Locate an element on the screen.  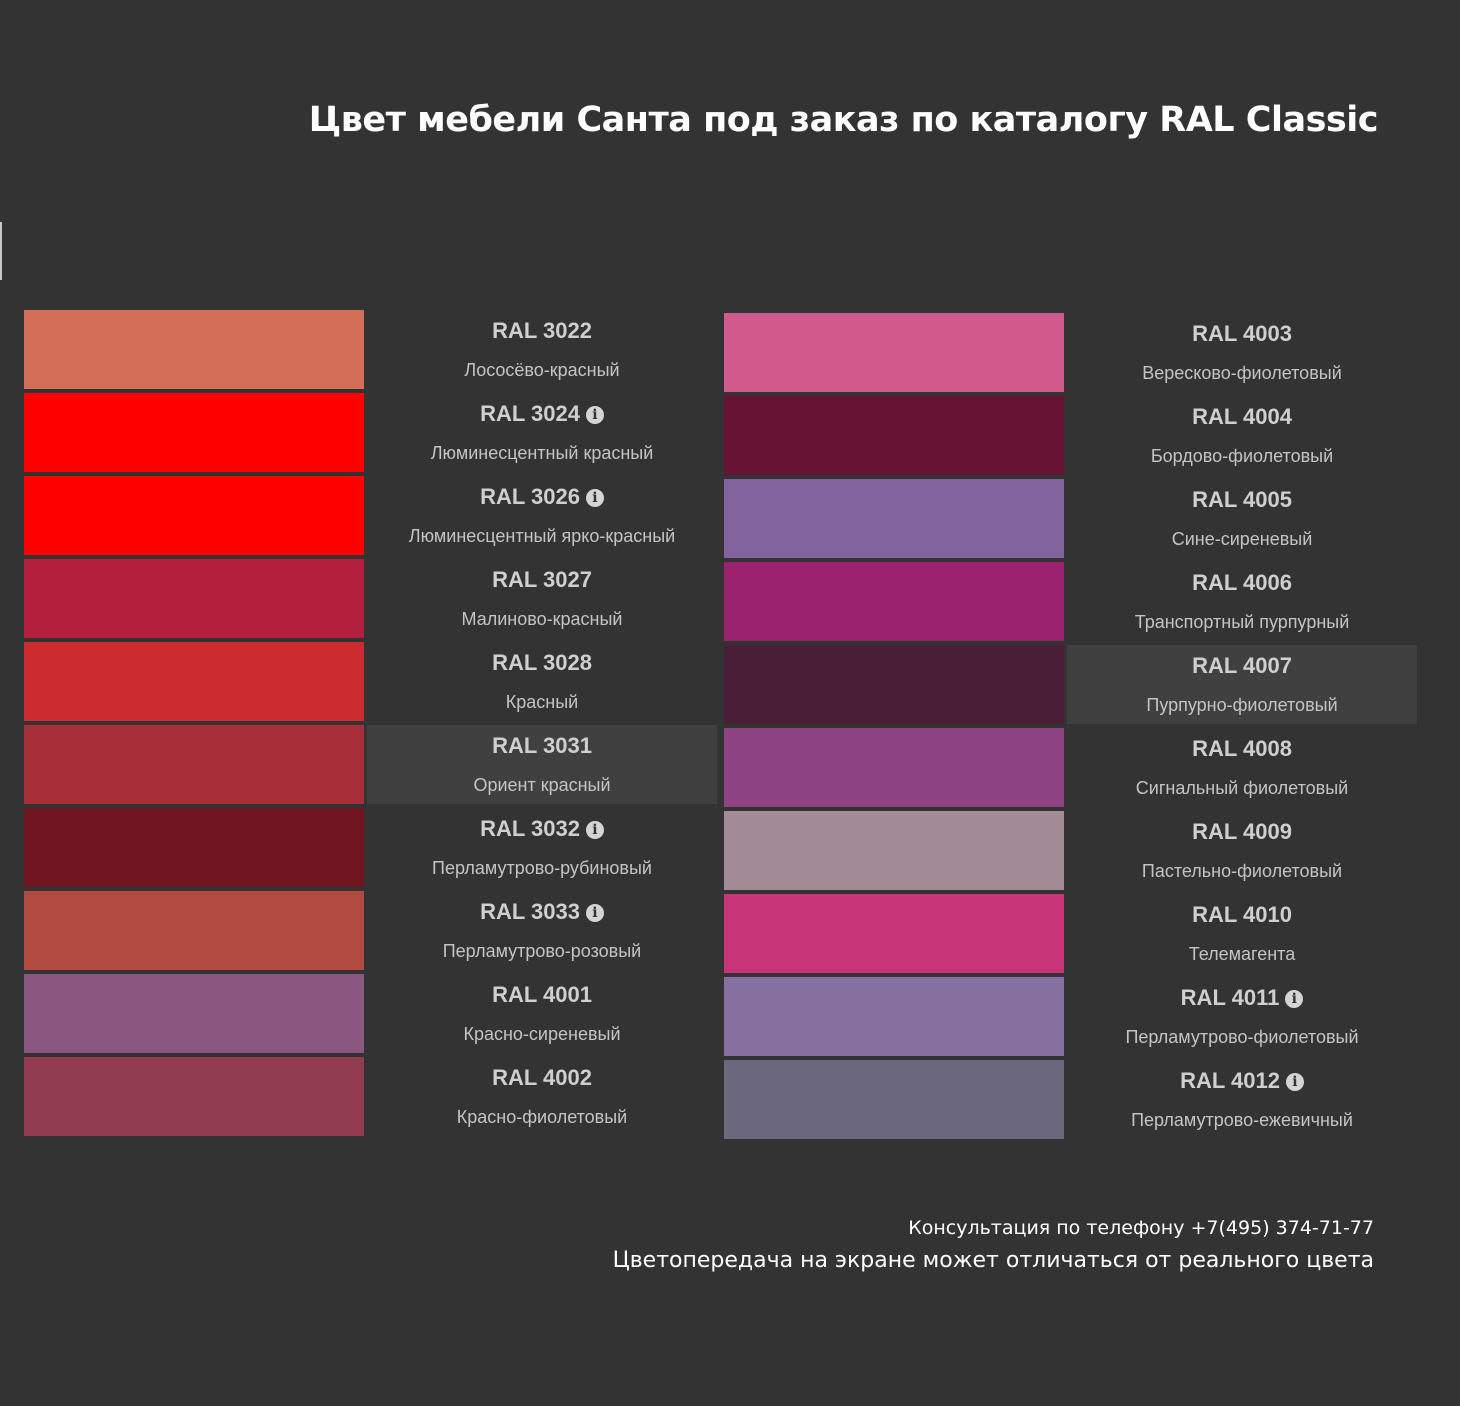
color-name: Перламутрово-ежевичный is located at coordinates (1242, 1120).